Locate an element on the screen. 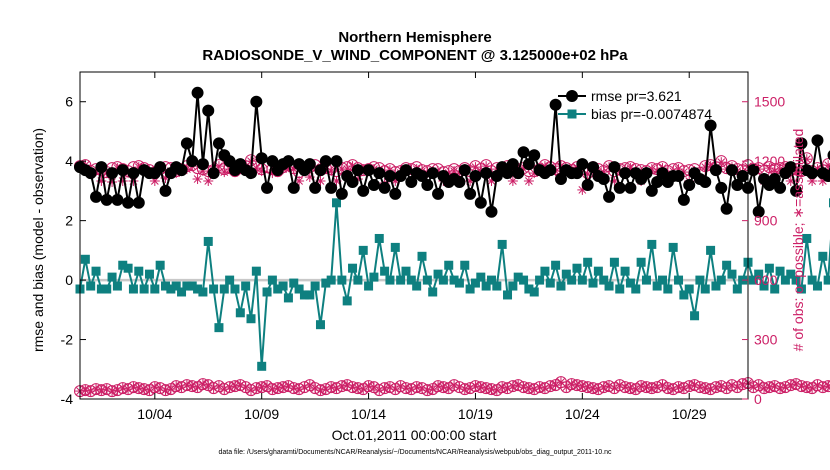 Image resolution: width=830 pixels, height=470 pixels. x-tick-label: 10/29 is located at coordinates (689, 414).